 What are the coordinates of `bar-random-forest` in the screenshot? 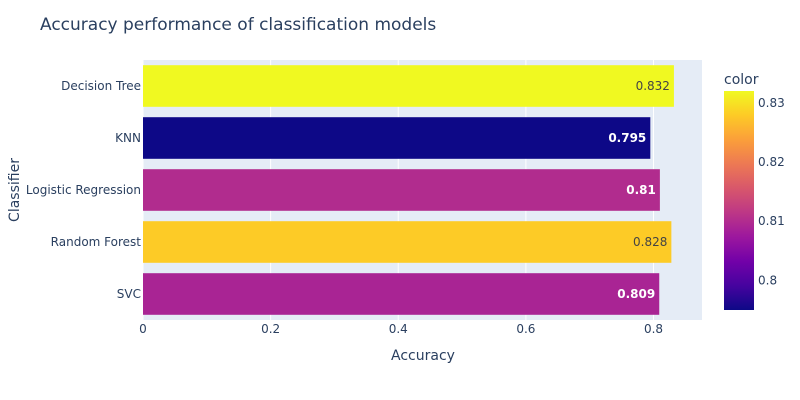 It's located at (407, 242).